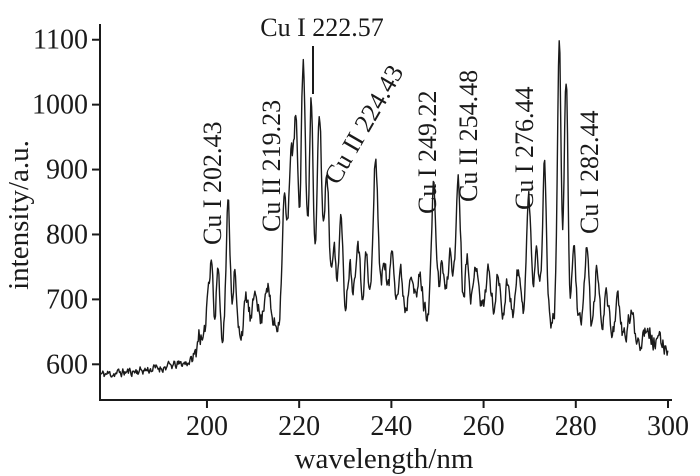 The width and height of the screenshot is (700, 476). What do you see at coordinates (67, 234) in the screenshot?
I see `y-tick-label: 800` at bounding box center [67, 234].